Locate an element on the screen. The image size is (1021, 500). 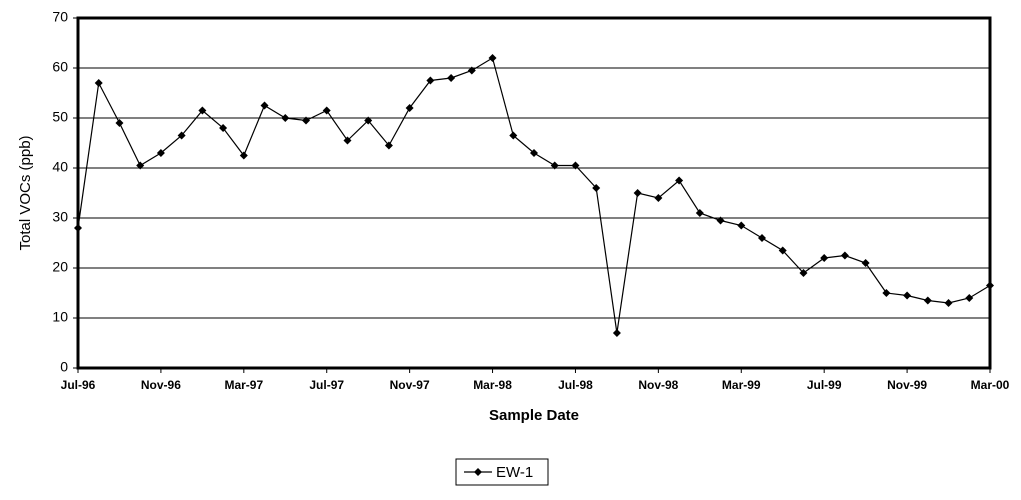
x-tick-label: Nov-99 is located at coordinates (907, 385).